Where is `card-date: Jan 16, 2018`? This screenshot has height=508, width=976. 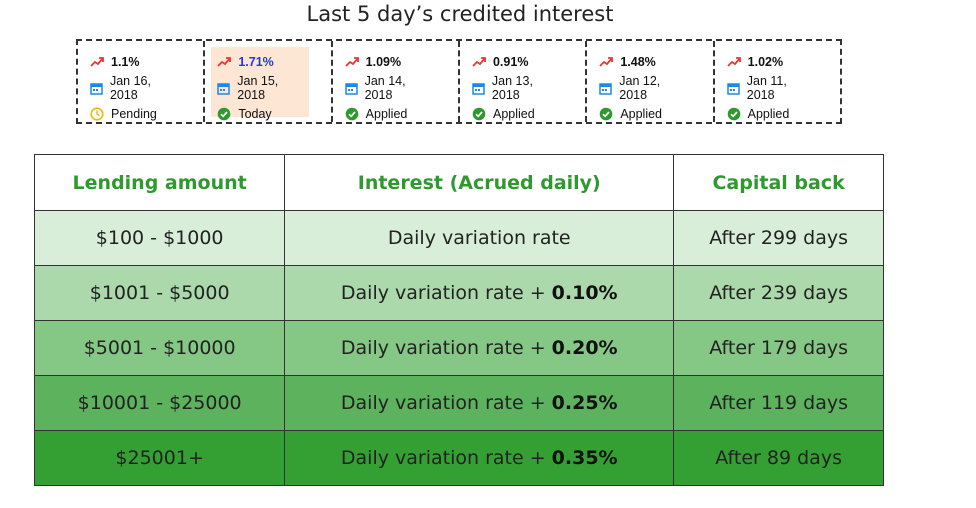
card-date: Jan 16, 2018 is located at coordinates (130, 88).